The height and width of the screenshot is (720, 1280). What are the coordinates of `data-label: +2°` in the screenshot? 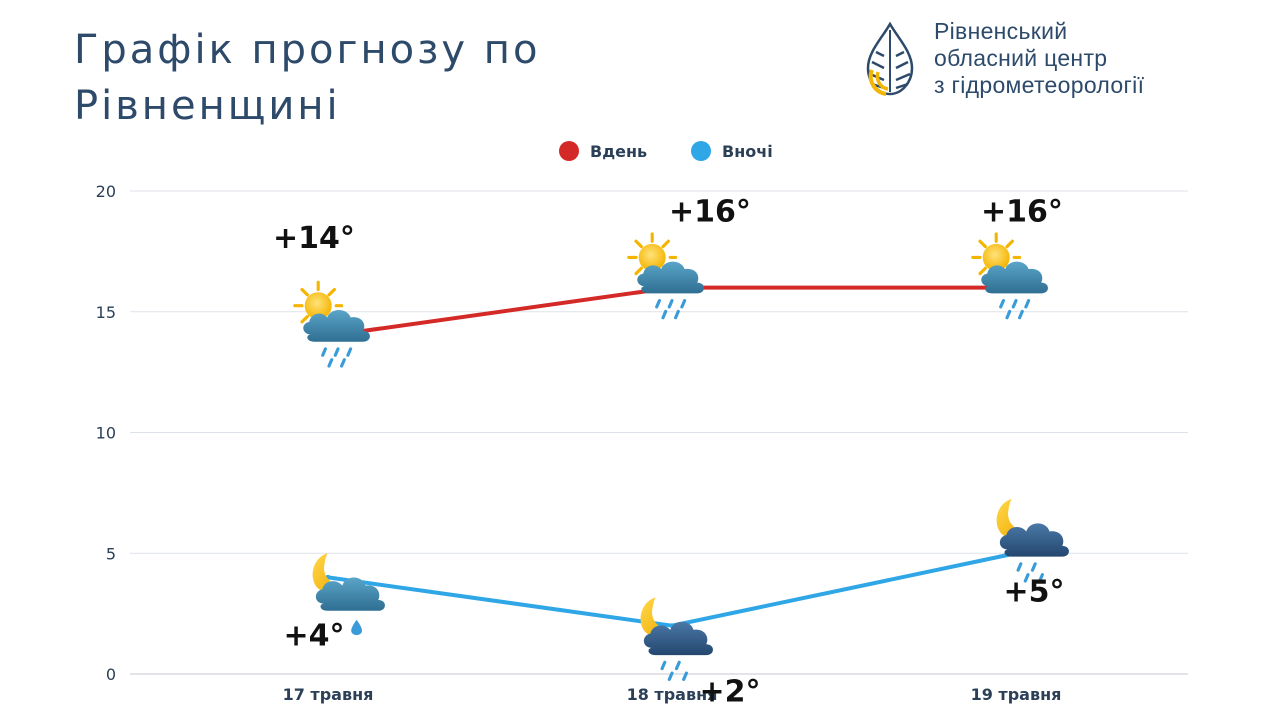 It's located at (729, 692).